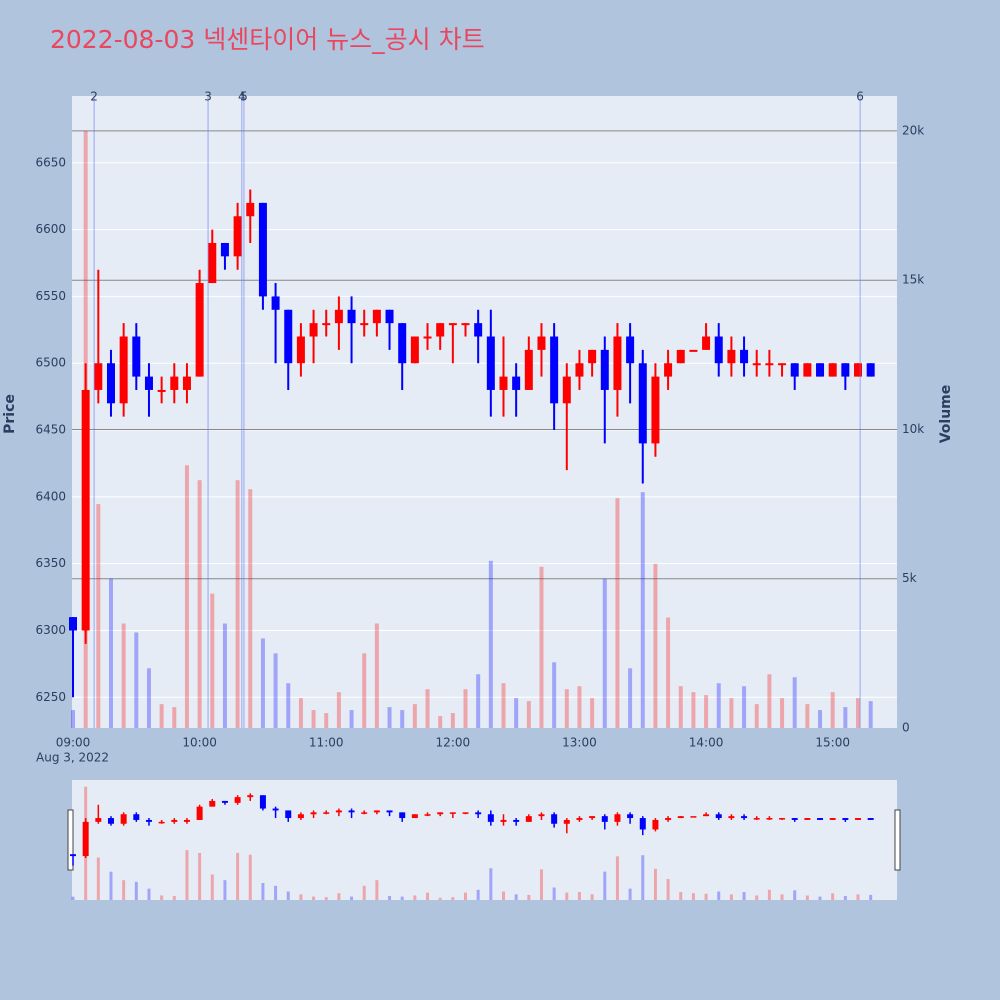  Describe the element at coordinates (199, 743) in the screenshot. I see `x-tick-label: 10:00` at that location.